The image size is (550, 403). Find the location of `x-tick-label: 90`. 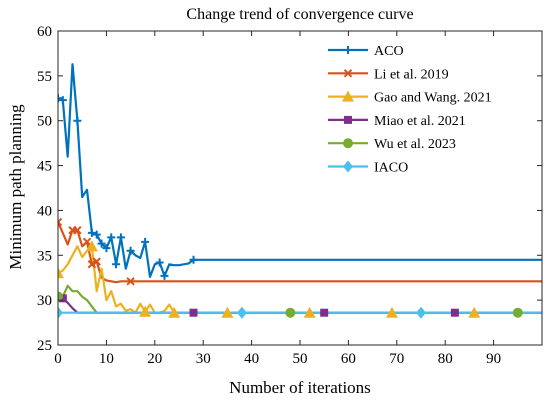

x-tick-label: 90 is located at coordinates (493, 359).